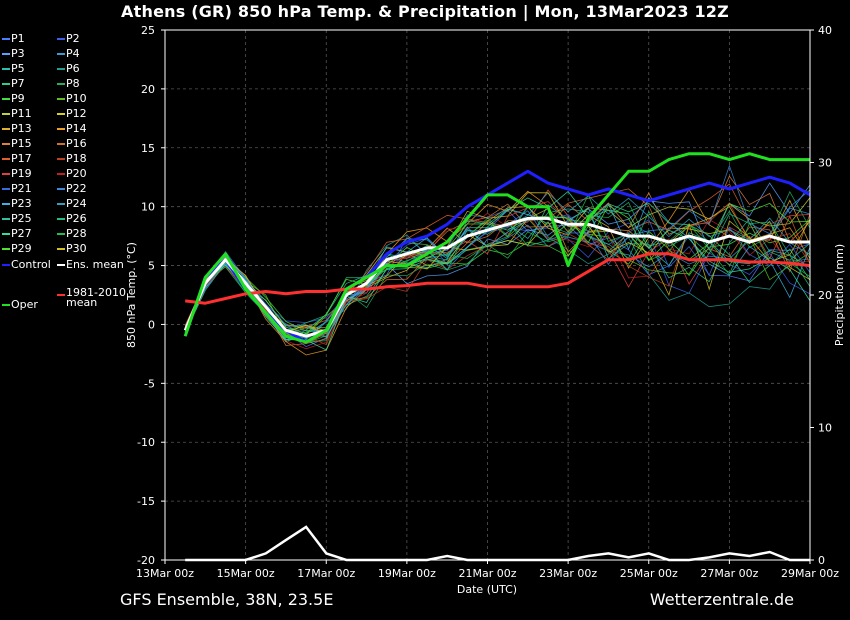 The image size is (850, 620). What do you see at coordinates (825, 30) in the screenshot?
I see `y2-tick-label-4: 40` at bounding box center [825, 30].